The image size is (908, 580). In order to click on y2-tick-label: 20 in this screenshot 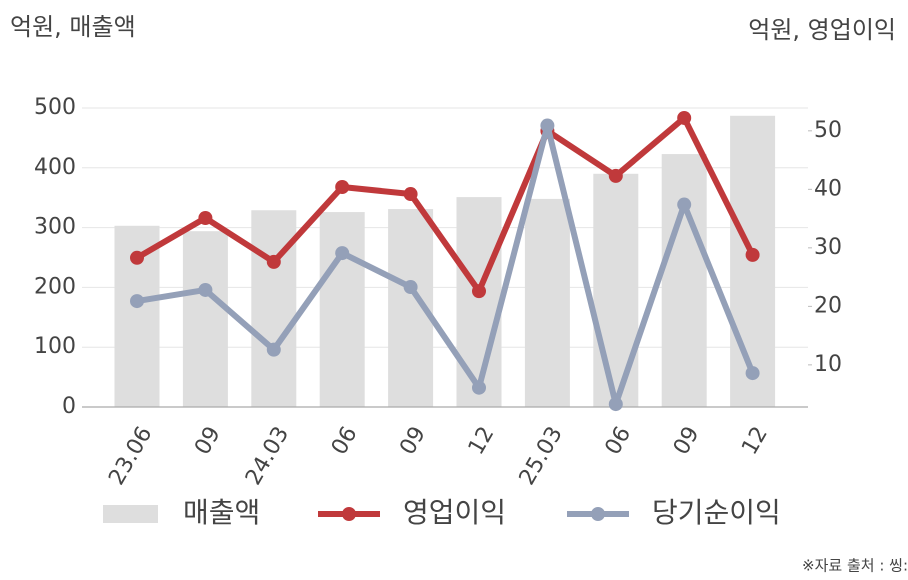, I will do `click(828, 305)`.